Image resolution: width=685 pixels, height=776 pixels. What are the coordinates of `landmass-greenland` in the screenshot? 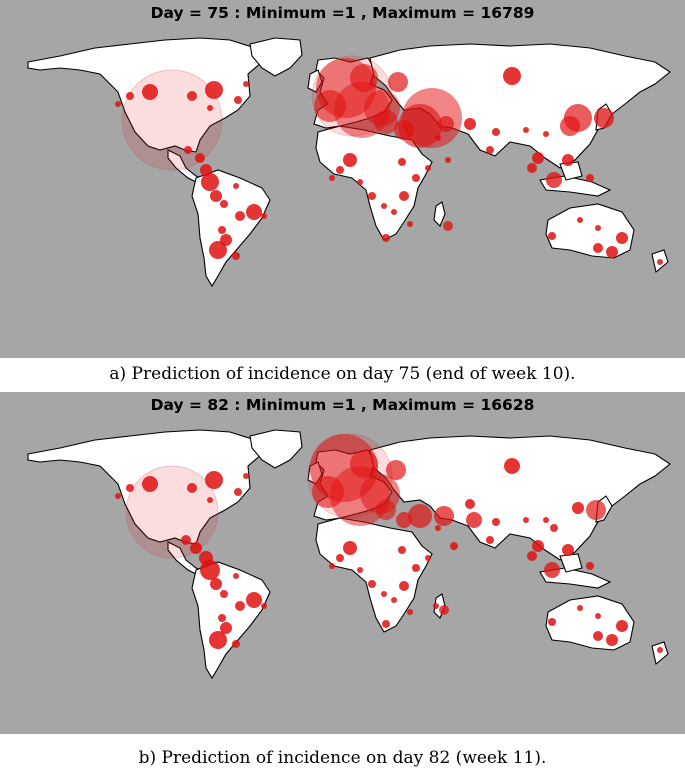 It's located at (276, 449).